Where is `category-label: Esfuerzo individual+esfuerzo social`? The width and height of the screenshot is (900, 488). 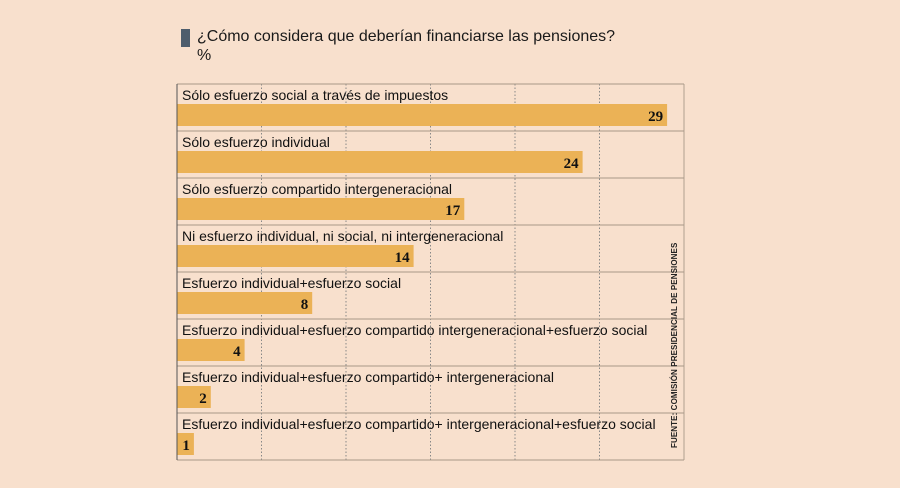
category-label: Esfuerzo individual+esfuerzo social is located at coordinates (291, 283).